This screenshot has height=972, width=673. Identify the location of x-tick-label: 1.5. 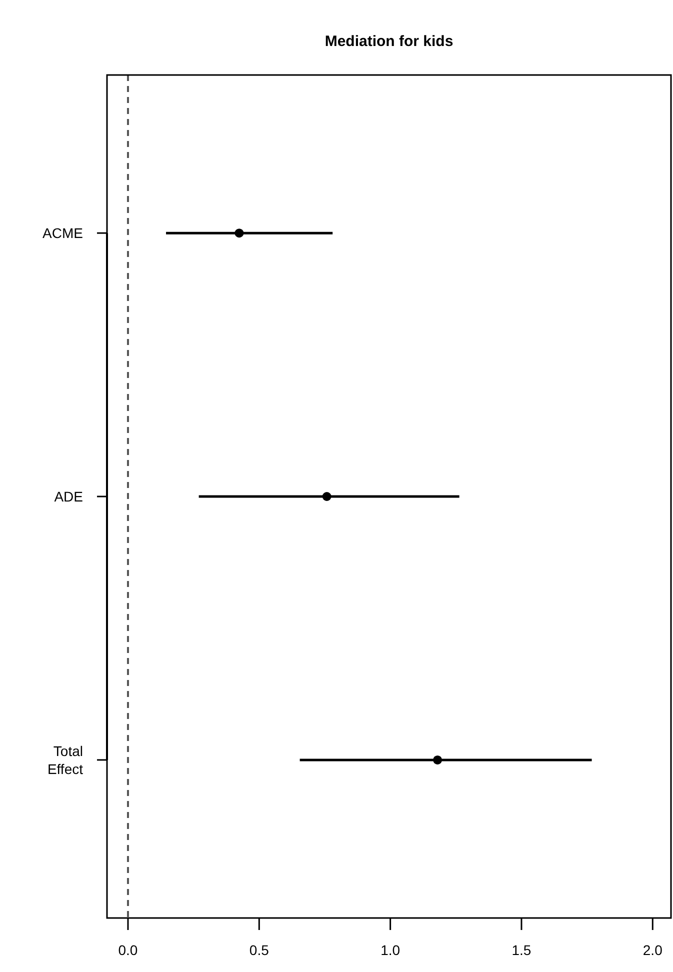
(522, 950).